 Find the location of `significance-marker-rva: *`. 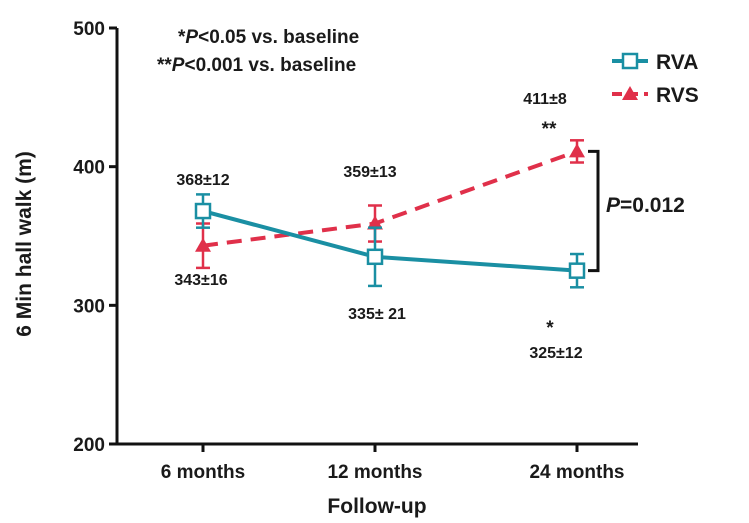

significance-marker-rva: * is located at coordinates (550, 328).